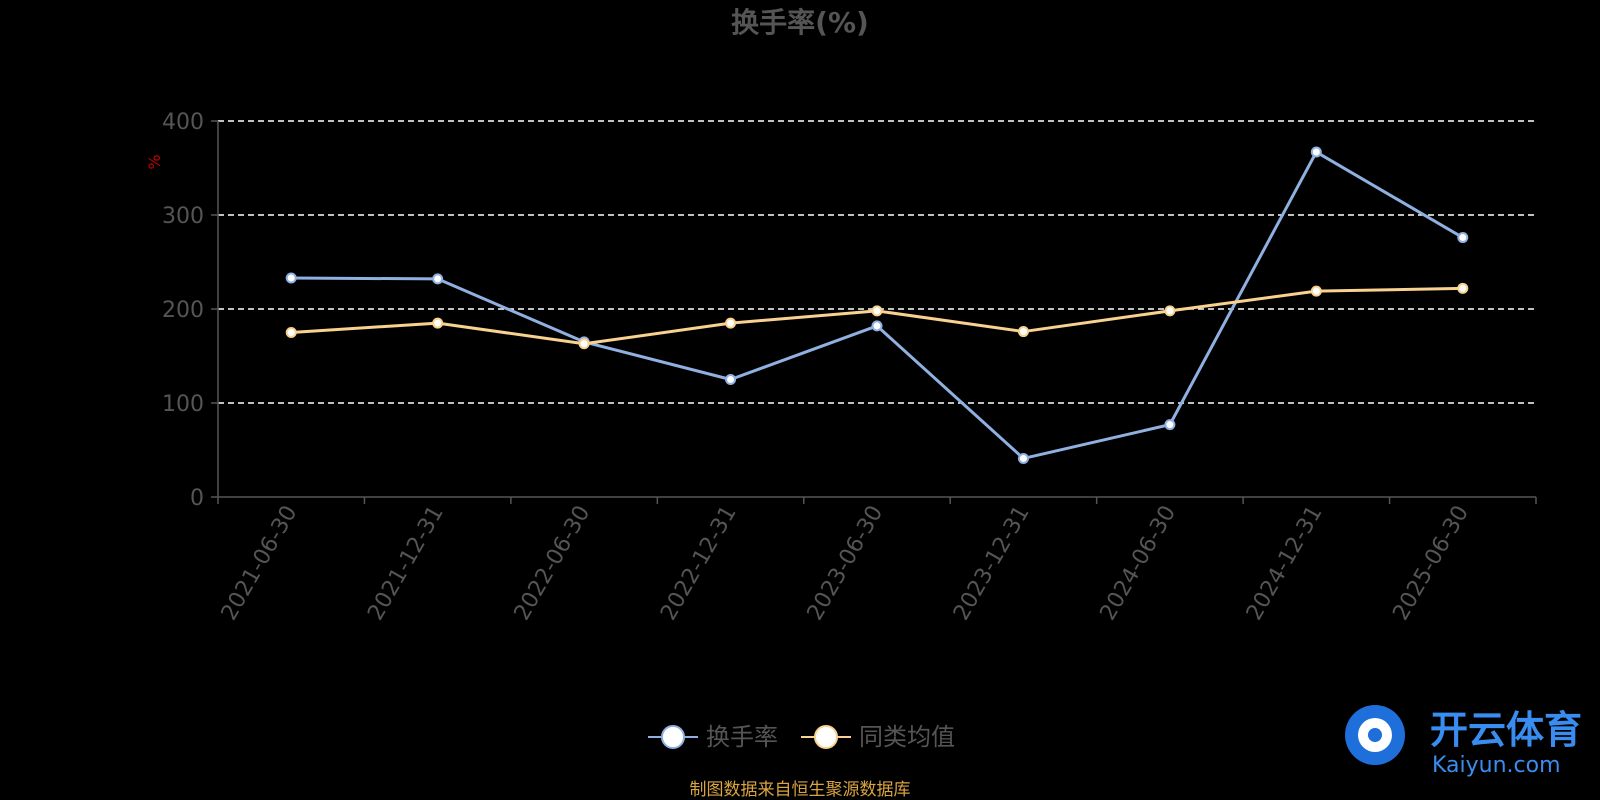 The image size is (1600, 800). Describe the element at coordinates (183, 122) in the screenshot. I see `y-tick-label: 400` at that location.